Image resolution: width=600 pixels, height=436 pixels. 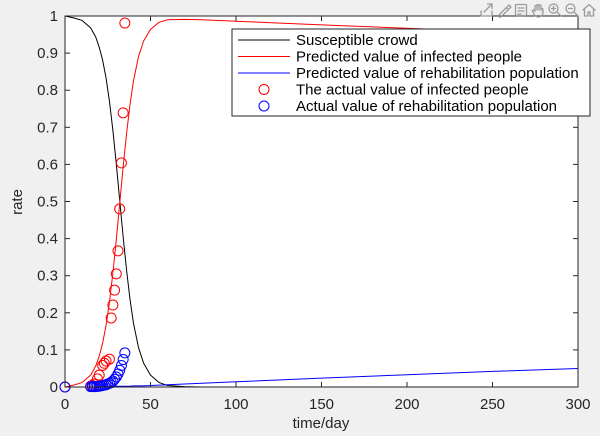 I want to click on data-tips-button, so click(x=521, y=10).